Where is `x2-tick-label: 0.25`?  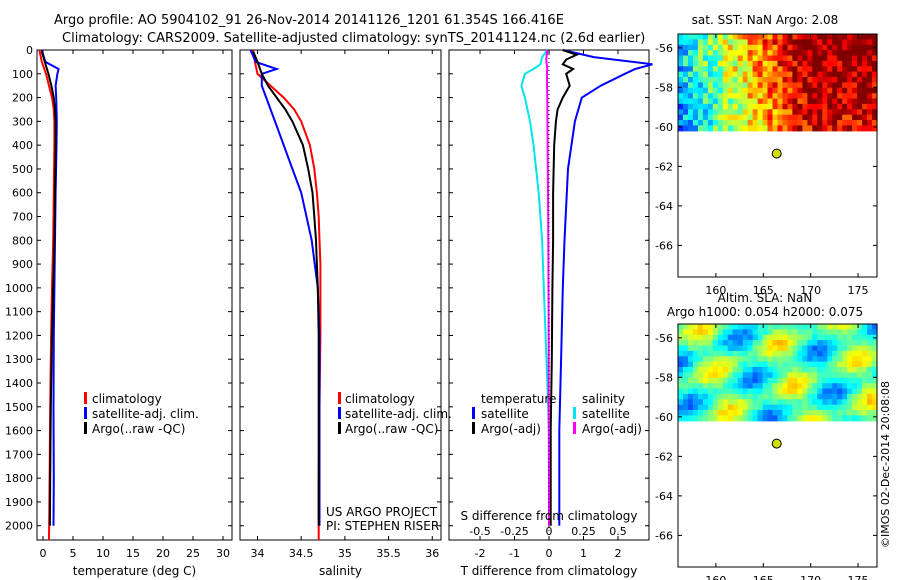 x2-tick-label: 0.25 is located at coordinates (583, 531).